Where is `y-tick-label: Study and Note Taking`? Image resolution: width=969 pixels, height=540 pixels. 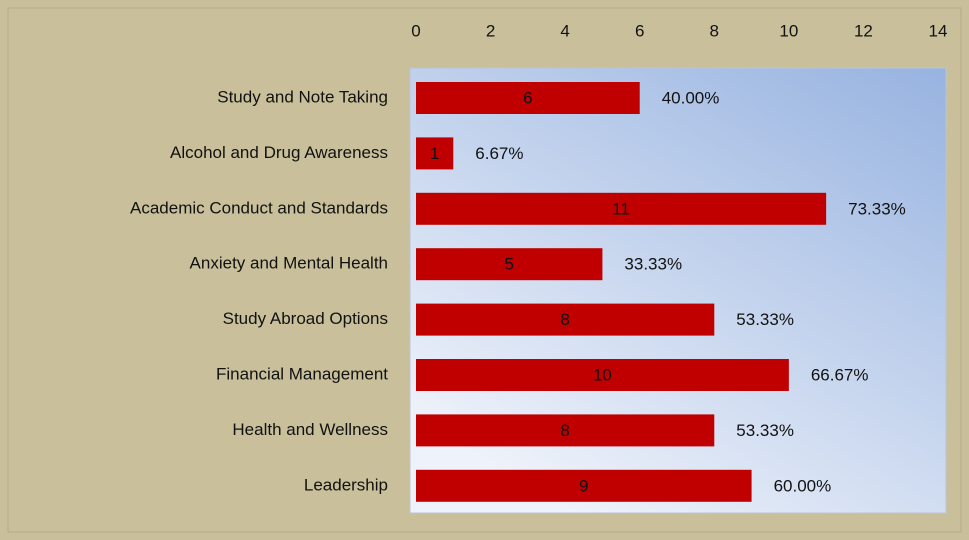 y-tick-label: Study and Note Taking is located at coordinates (302, 96).